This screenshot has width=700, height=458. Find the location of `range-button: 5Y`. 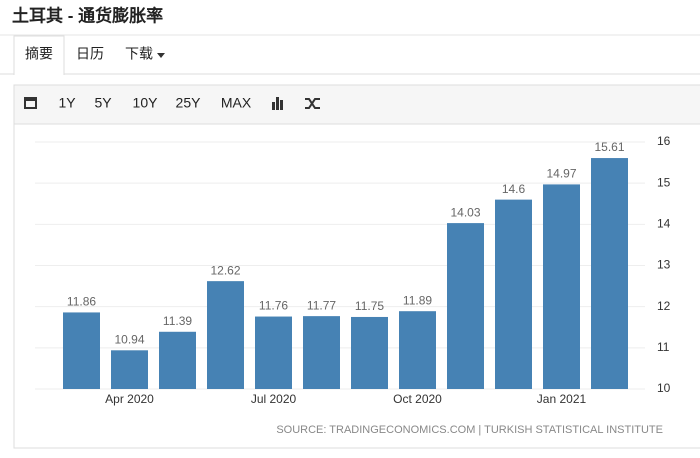

range-button: 5Y is located at coordinates (103, 103).